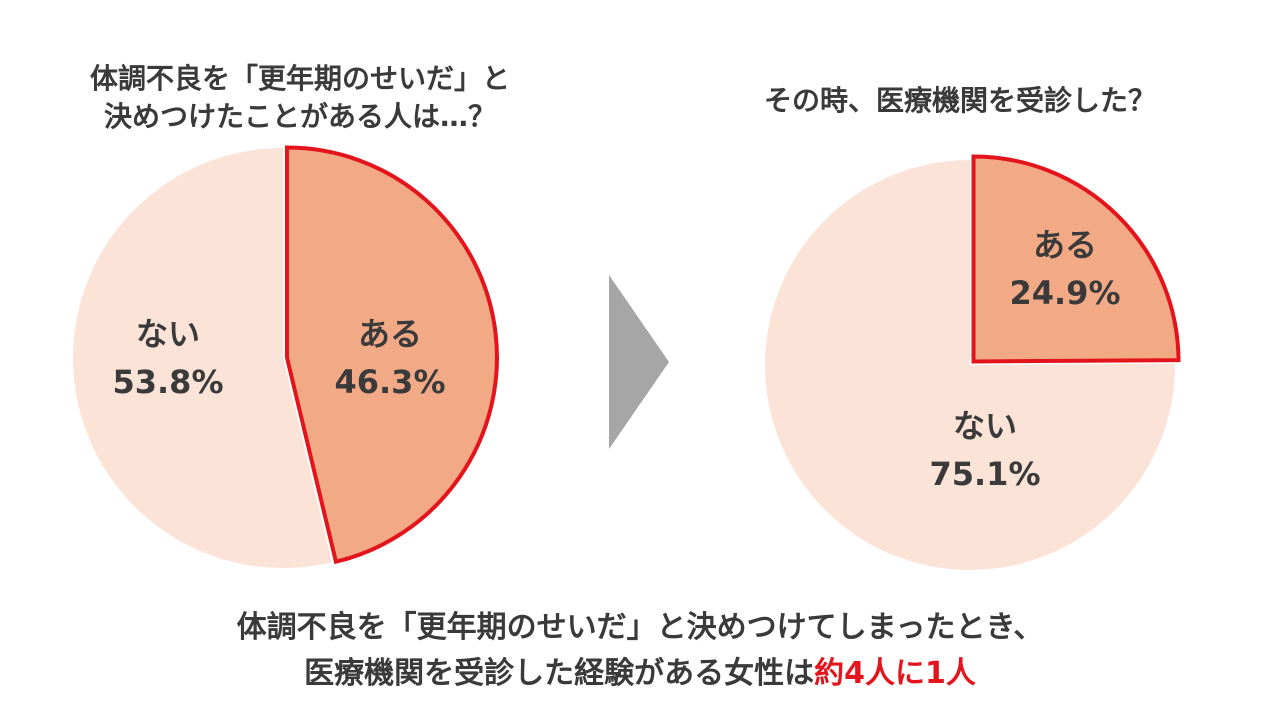 The width and height of the screenshot is (1280, 720). What do you see at coordinates (389, 382) in the screenshot?
I see `slice-value-aru-left: 46.3%` at bounding box center [389, 382].